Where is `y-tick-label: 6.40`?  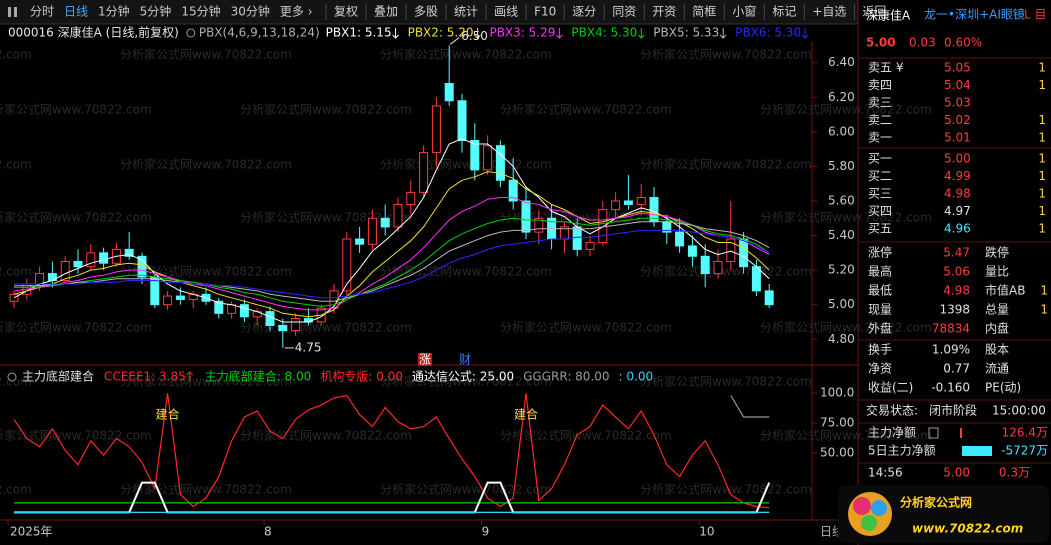 y-tick-label: 6.40 is located at coordinates (841, 62).